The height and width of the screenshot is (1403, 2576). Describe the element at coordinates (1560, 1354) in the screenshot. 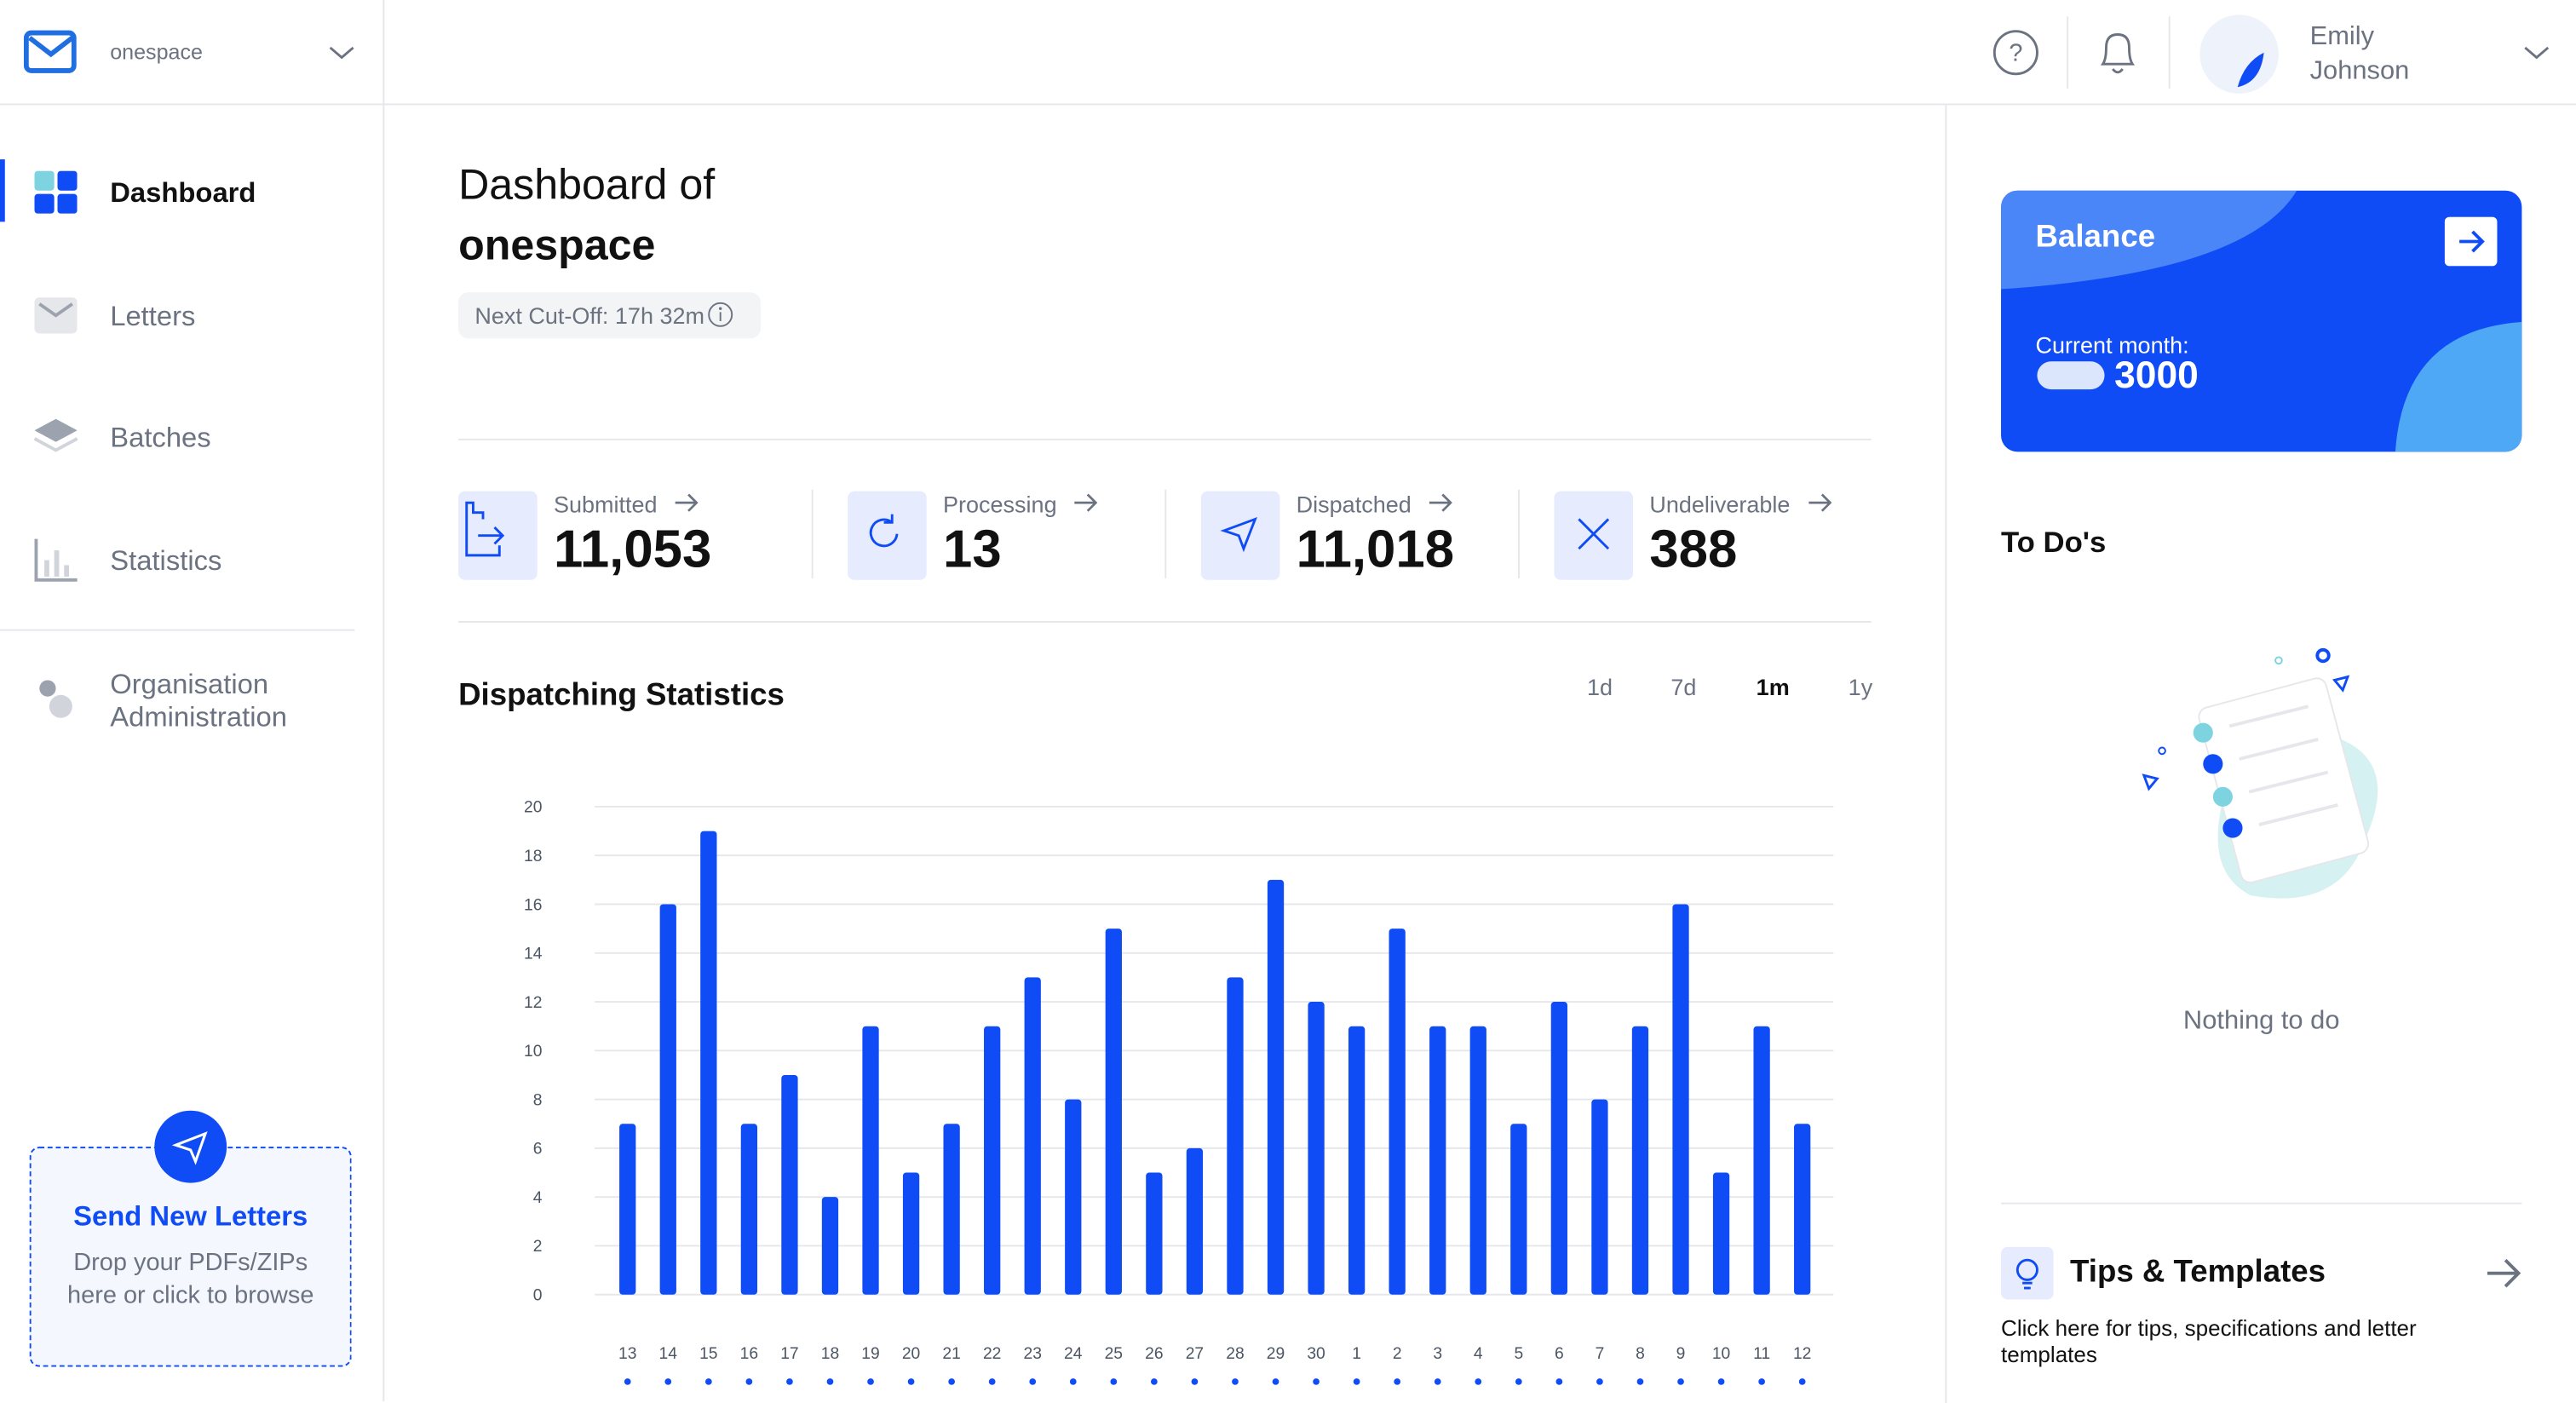

I see `x-tick-label: 6` at that location.